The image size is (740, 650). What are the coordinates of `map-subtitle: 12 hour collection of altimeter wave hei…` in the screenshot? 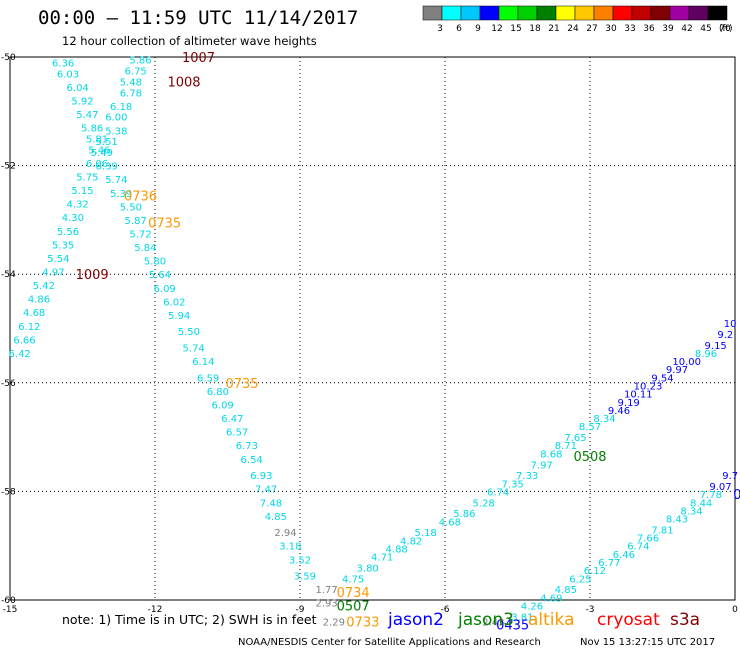 It's located at (189, 41).